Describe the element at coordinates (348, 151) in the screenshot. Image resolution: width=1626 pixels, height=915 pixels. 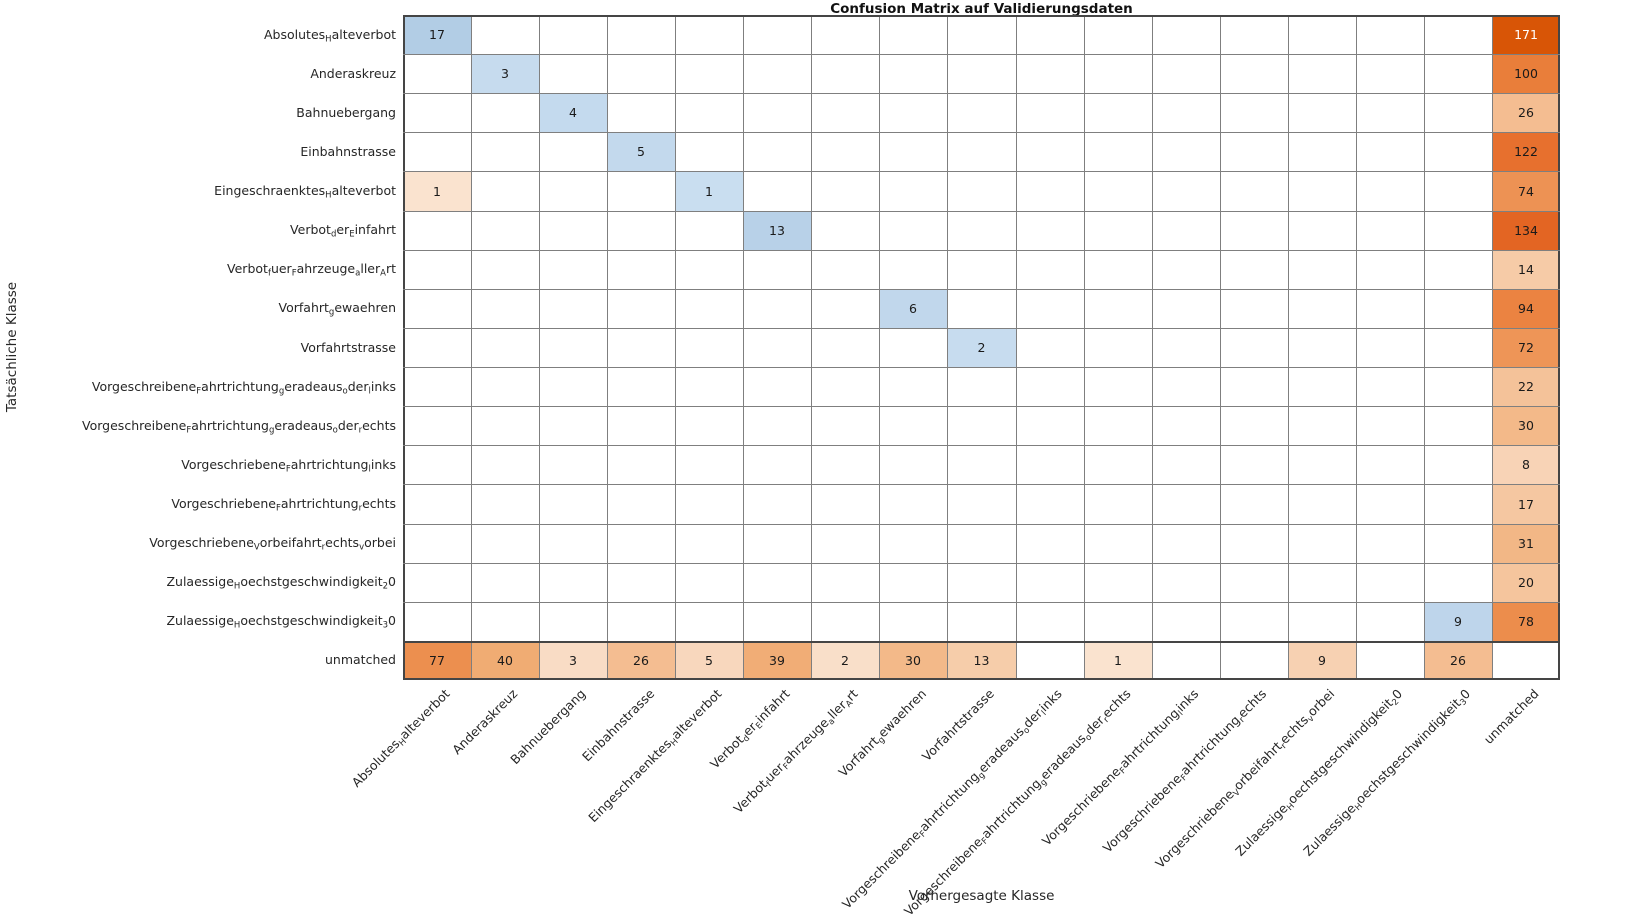
I see `y-tick-label: Einbahnstrasse` at that location.